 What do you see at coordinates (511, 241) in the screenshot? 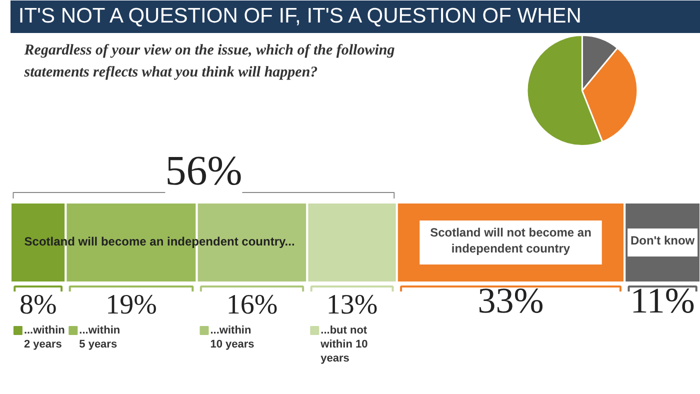
I see `series-label: Scotland will not become an independent country` at bounding box center [511, 241].